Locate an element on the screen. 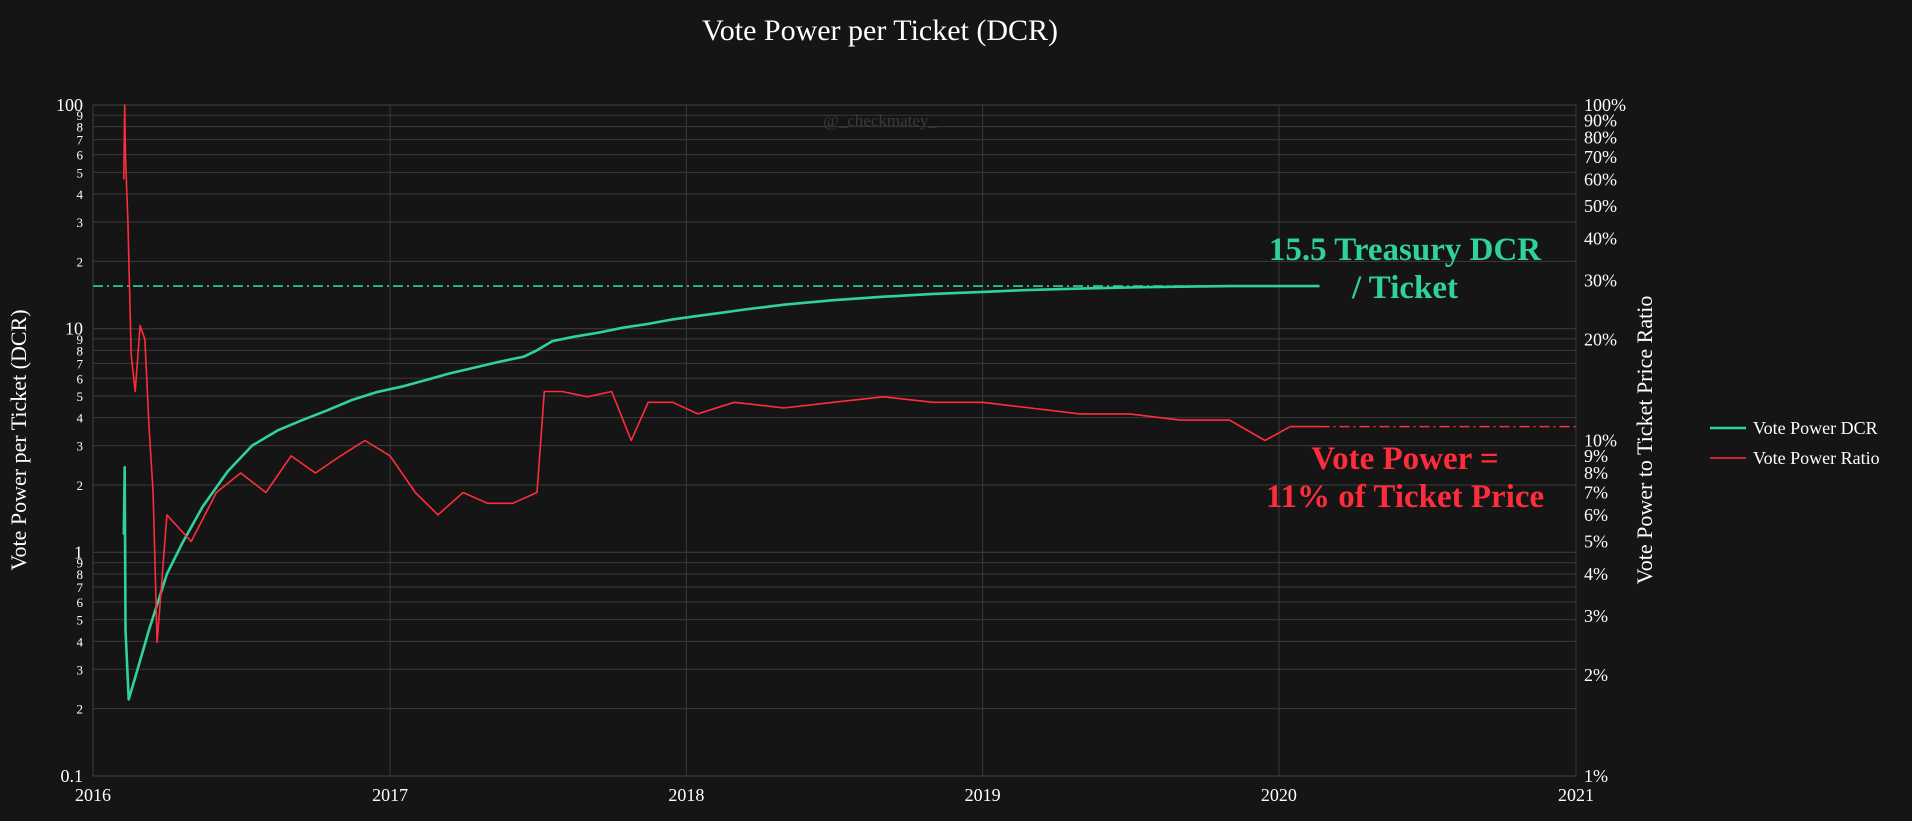  y-right-tick-label: 50% is located at coordinates (1600, 206).